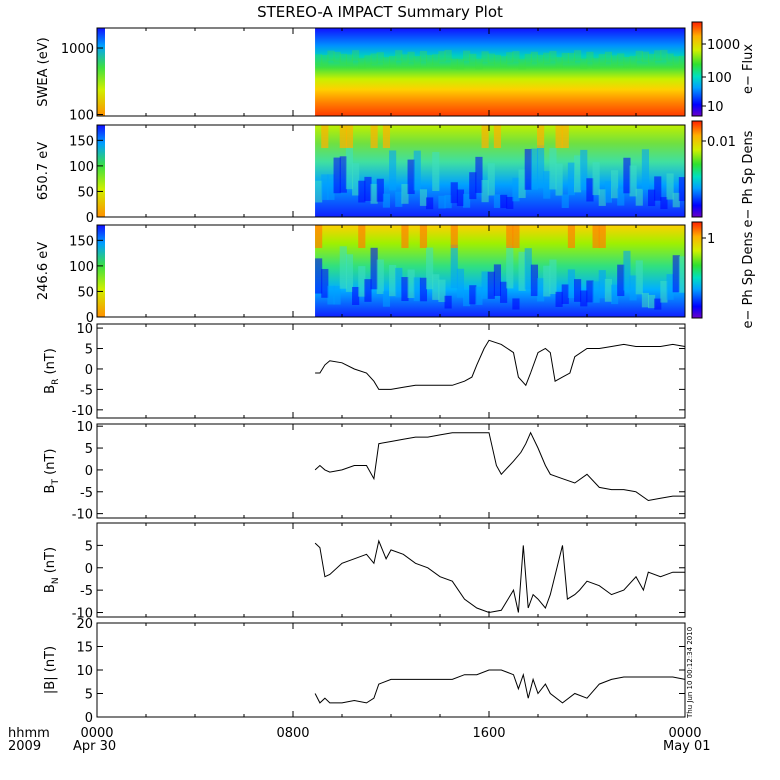  Describe the element at coordinates (43, 271) in the screenshot. I see `y-axis-label: 246.6 eV` at that location.